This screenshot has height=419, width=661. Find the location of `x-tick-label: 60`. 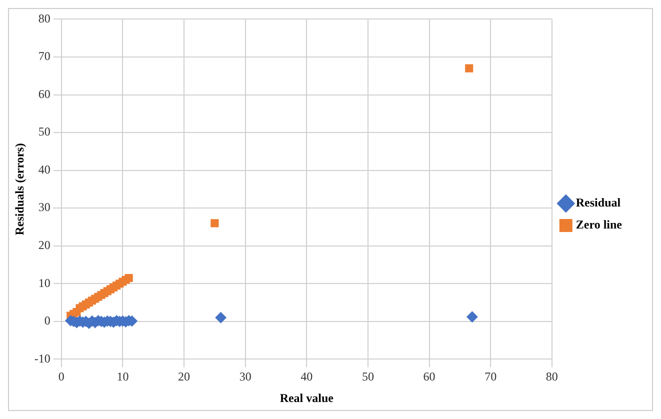

x-tick-label: 60 is located at coordinates (429, 377).